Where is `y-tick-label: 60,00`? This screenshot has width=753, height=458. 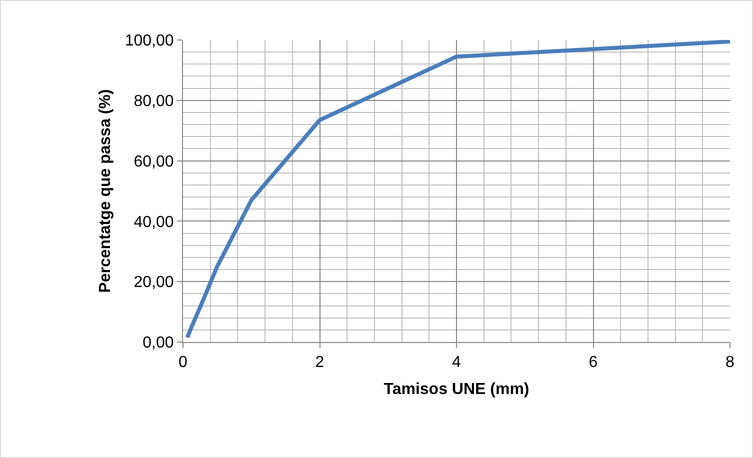 y-tick-label: 60,00 is located at coordinates (154, 161).